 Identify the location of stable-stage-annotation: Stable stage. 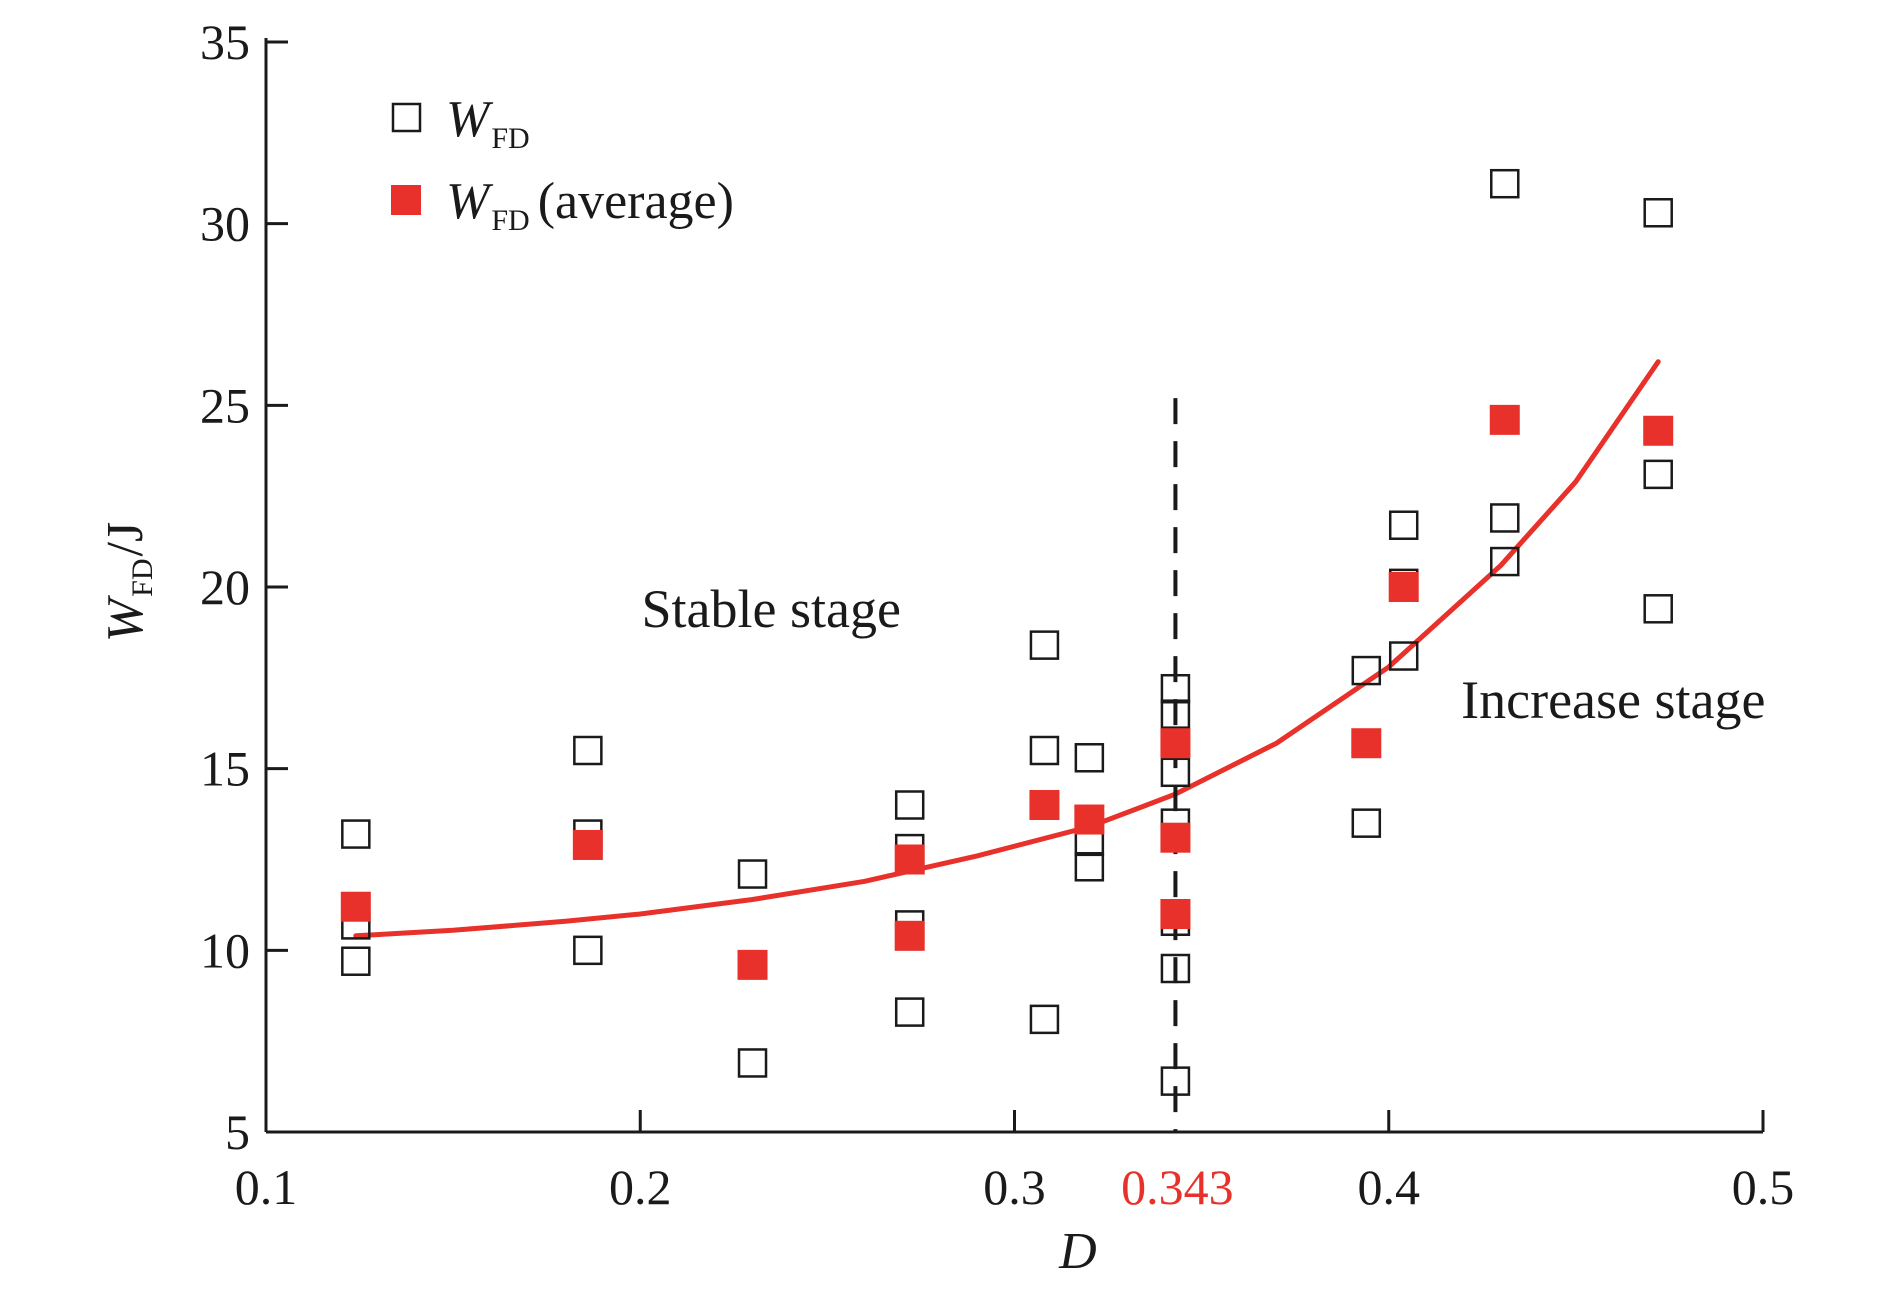
(771, 609).